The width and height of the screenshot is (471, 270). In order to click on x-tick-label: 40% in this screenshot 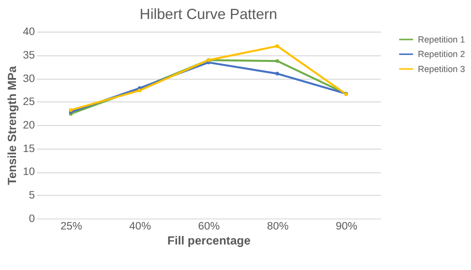, I will do `click(140, 226)`.